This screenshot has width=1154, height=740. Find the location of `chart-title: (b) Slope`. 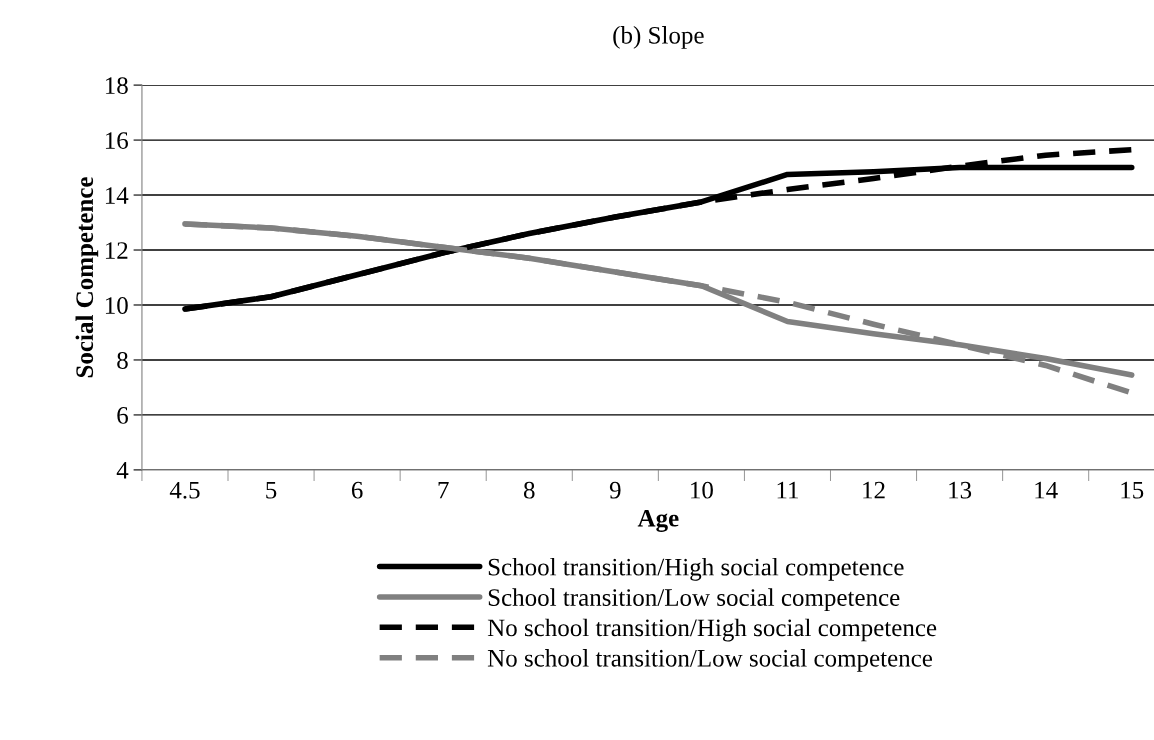

chart-title: (b) Slope is located at coordinates (658, 37).